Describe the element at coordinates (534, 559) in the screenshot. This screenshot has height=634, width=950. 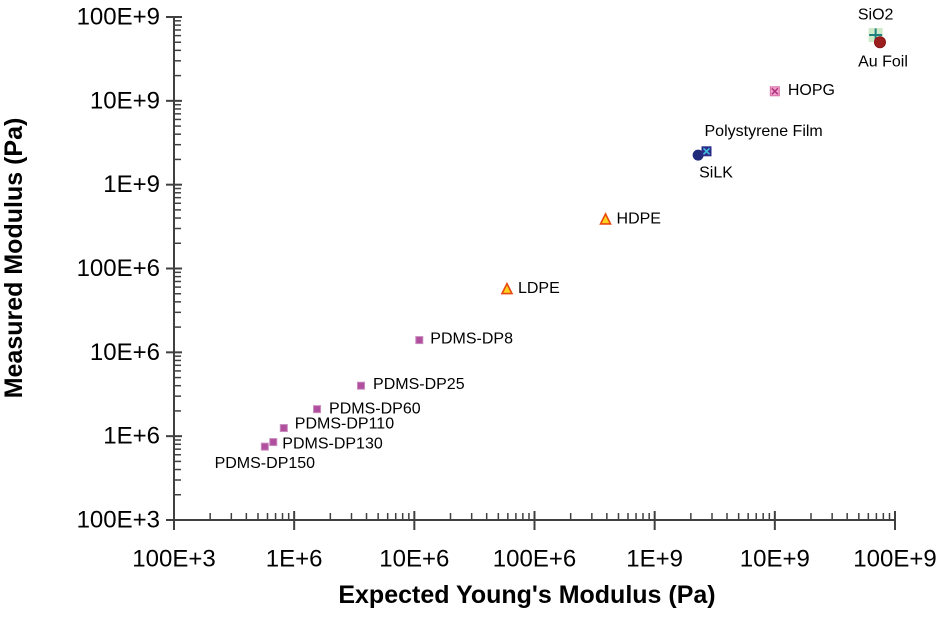
I see `x-tick-label: 100E+6` at that location.